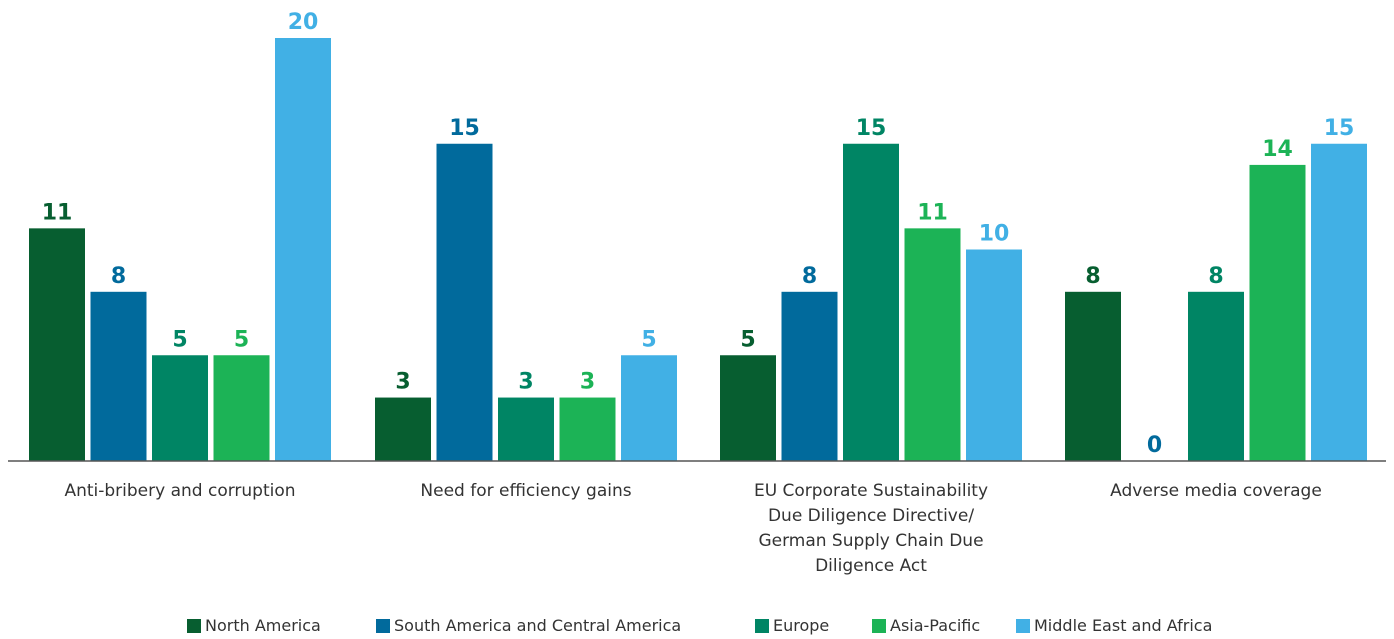  Describe the element at coordinates (870, 541) in the screenshot. I see `category-label: German Supply Chain Due` at that location.